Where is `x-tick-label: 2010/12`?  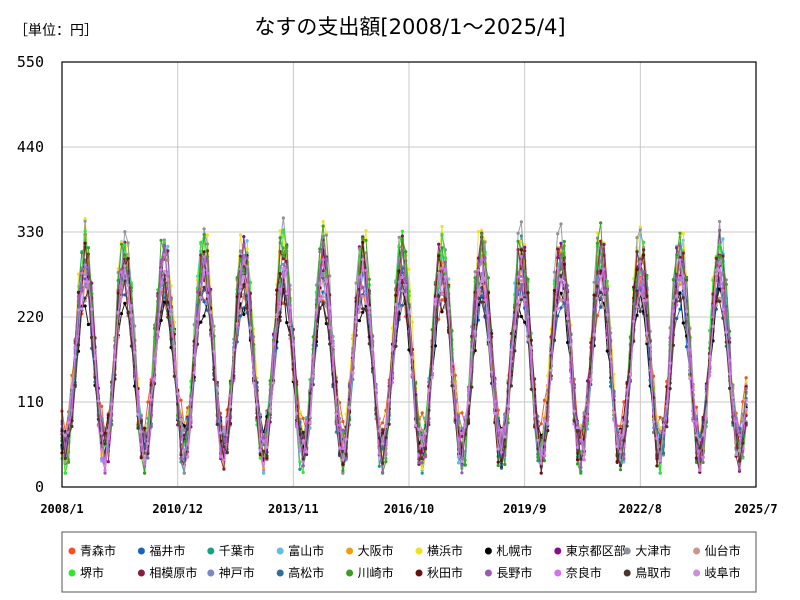
x-tick-label: 2010/12 is located at coordinates (177, 509).